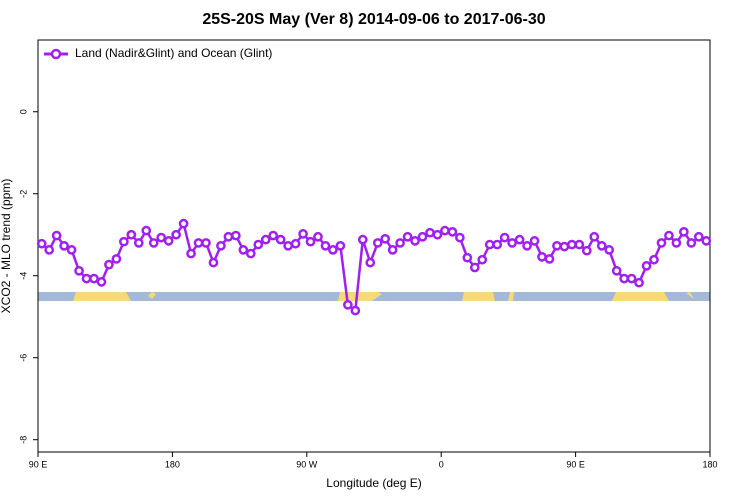  I want to click on land-ocean-band, so click(374, 296).